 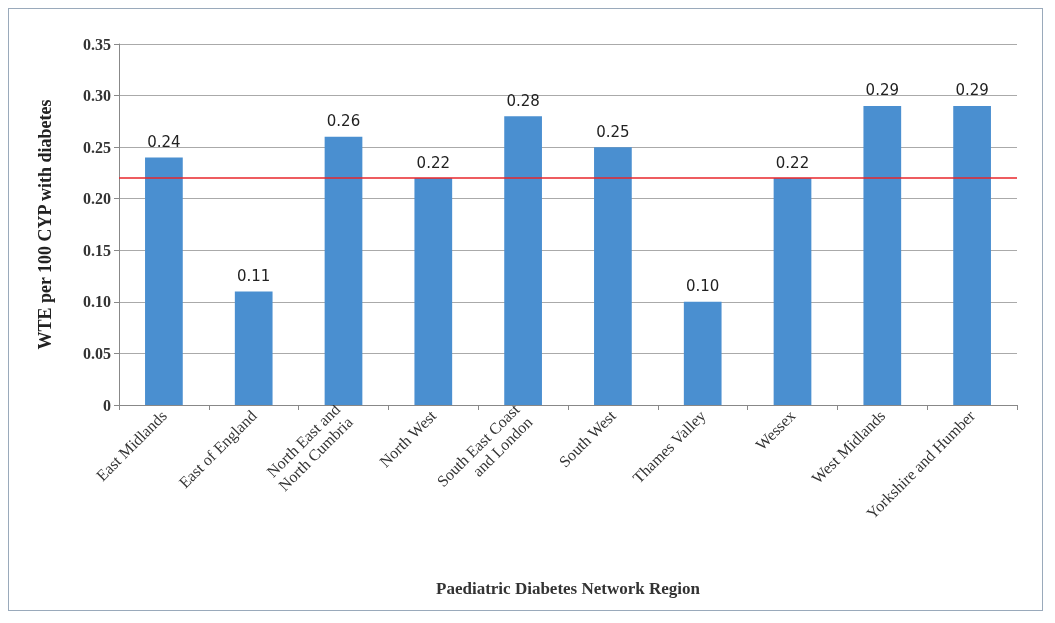 What do you see at coordinates (613, 131) in the screenshot?
I see `data-label: 0.25` at bounding box center [613, 131].